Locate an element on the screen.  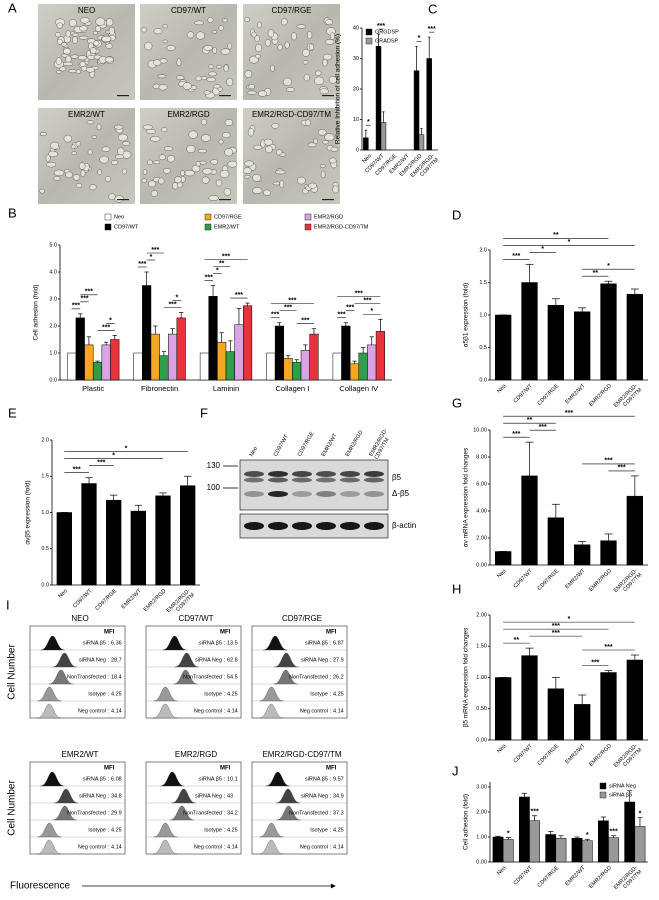
panel-title: NEO is located at coordinates (79, 618).